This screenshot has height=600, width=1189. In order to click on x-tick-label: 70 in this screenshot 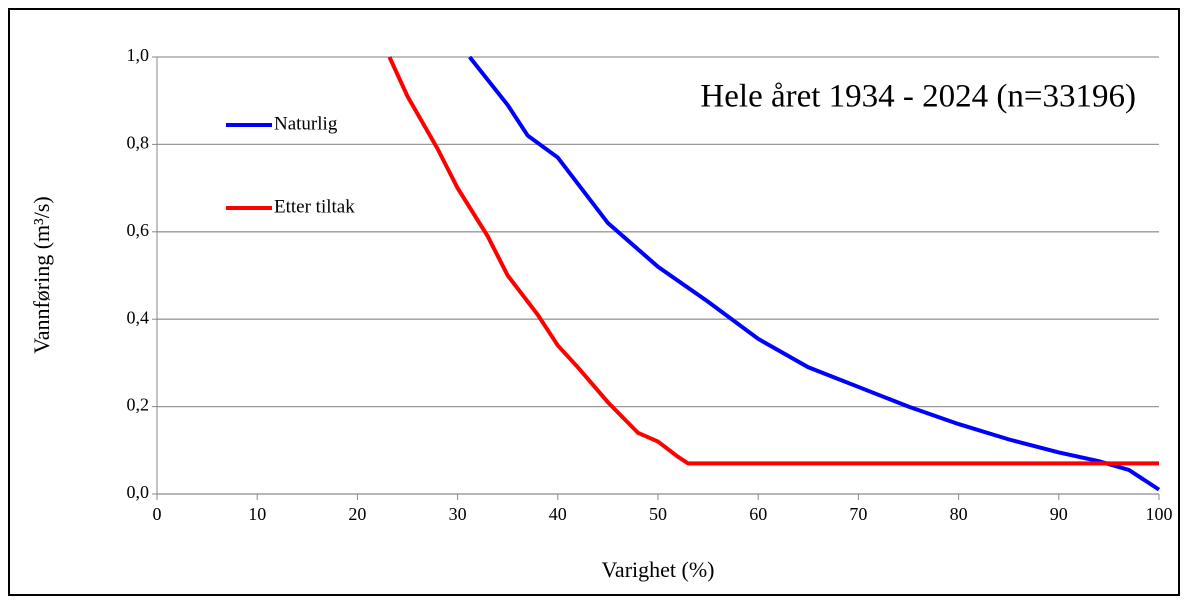, I will do `click(858, 514)`.